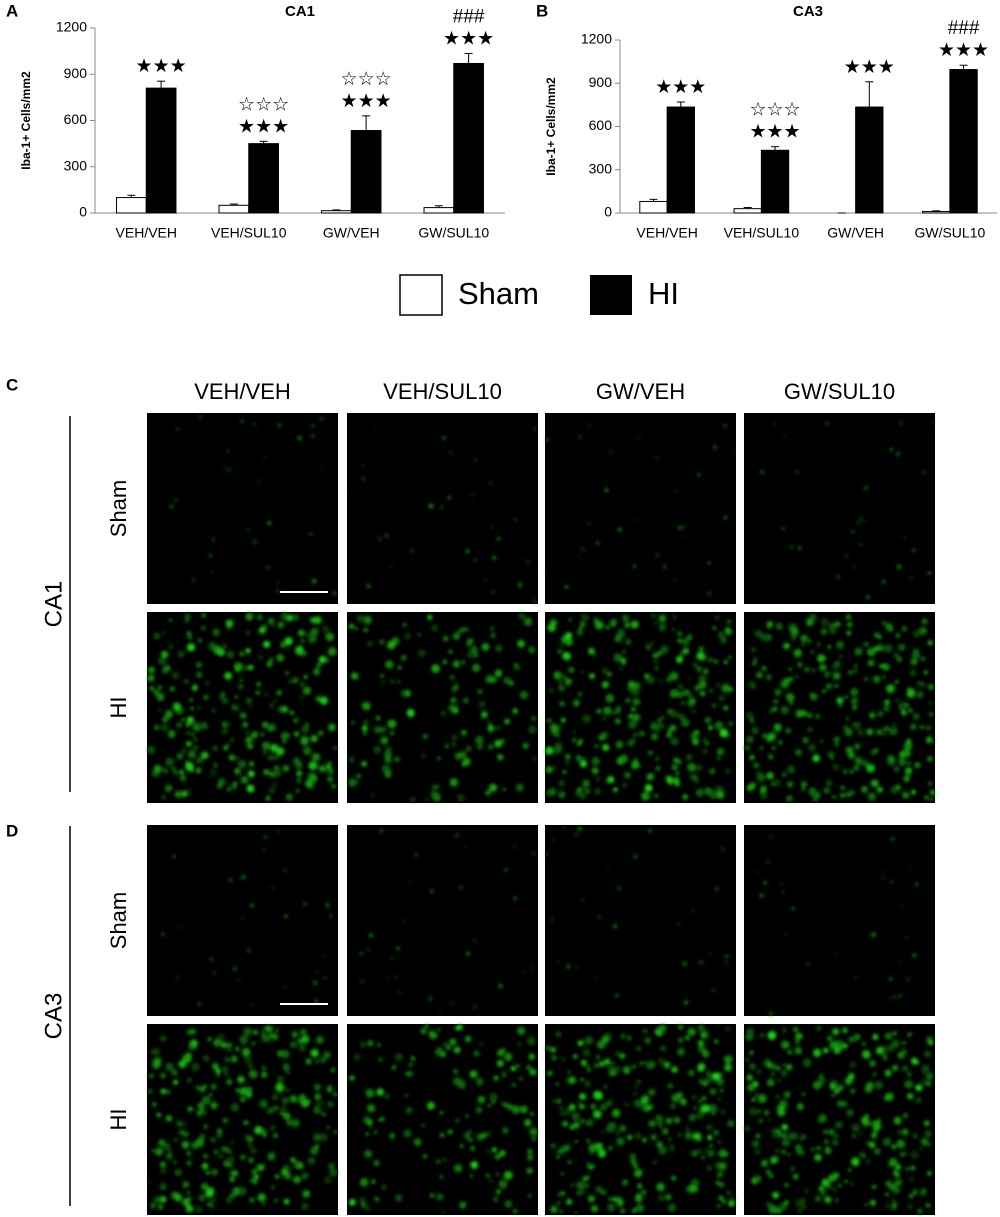  I want to click on micrograph-cells, so click(837, 925).